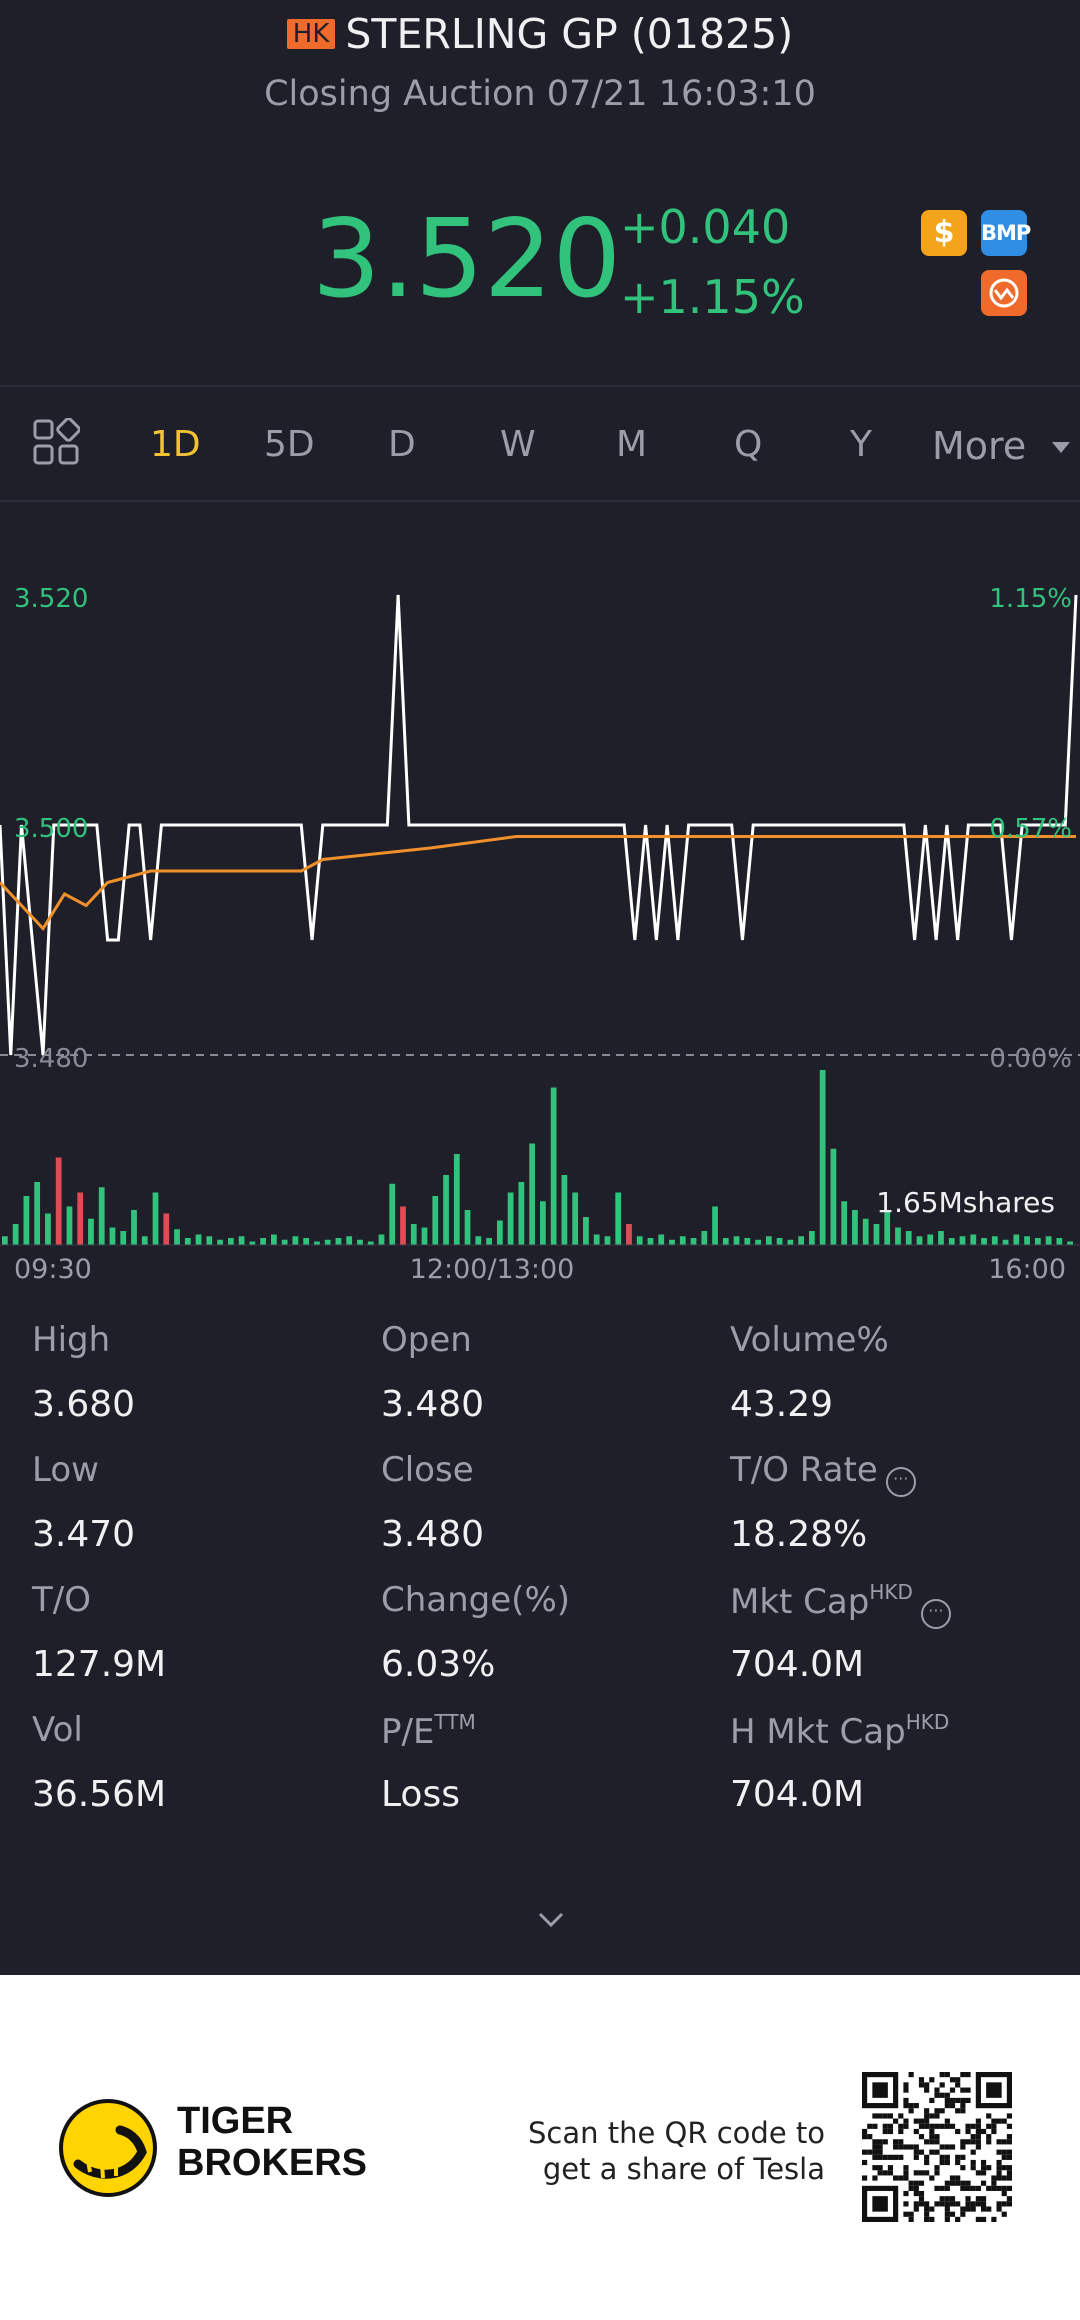 Image resolution: width=1080 pixels, height=2320 pixels. What do you see at coordinates (311, 34) in the screenshot?
I see `market-badge: HK` at bounding box center [311, 34].